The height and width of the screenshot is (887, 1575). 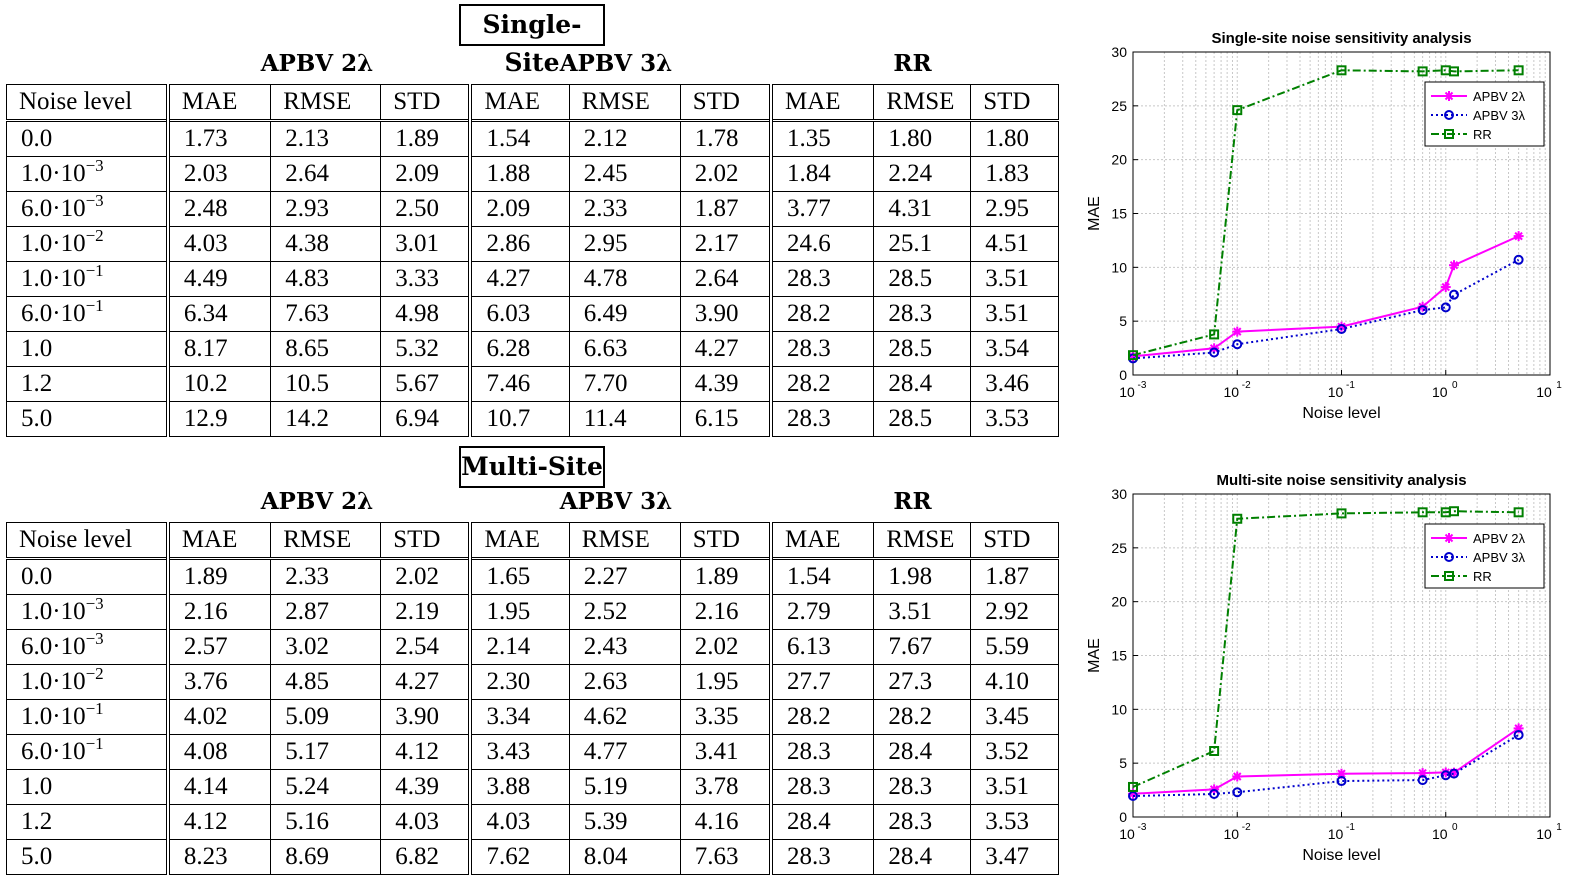 I want to click on noise-level-cell: 1.0, so click(x=87, y=787).